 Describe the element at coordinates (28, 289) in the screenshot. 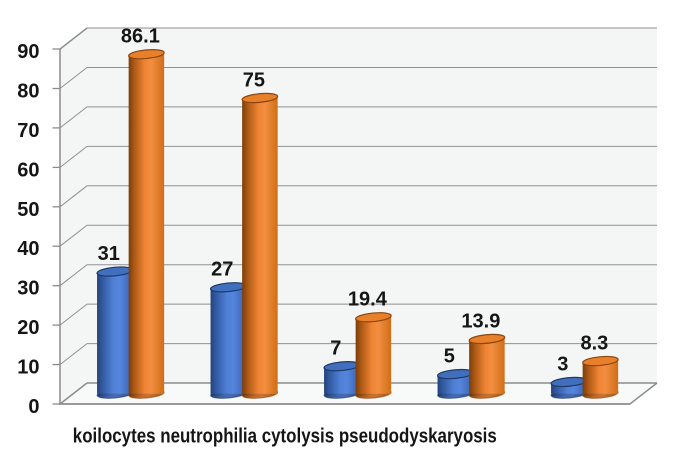

I see `svg-text: 30` at that location.